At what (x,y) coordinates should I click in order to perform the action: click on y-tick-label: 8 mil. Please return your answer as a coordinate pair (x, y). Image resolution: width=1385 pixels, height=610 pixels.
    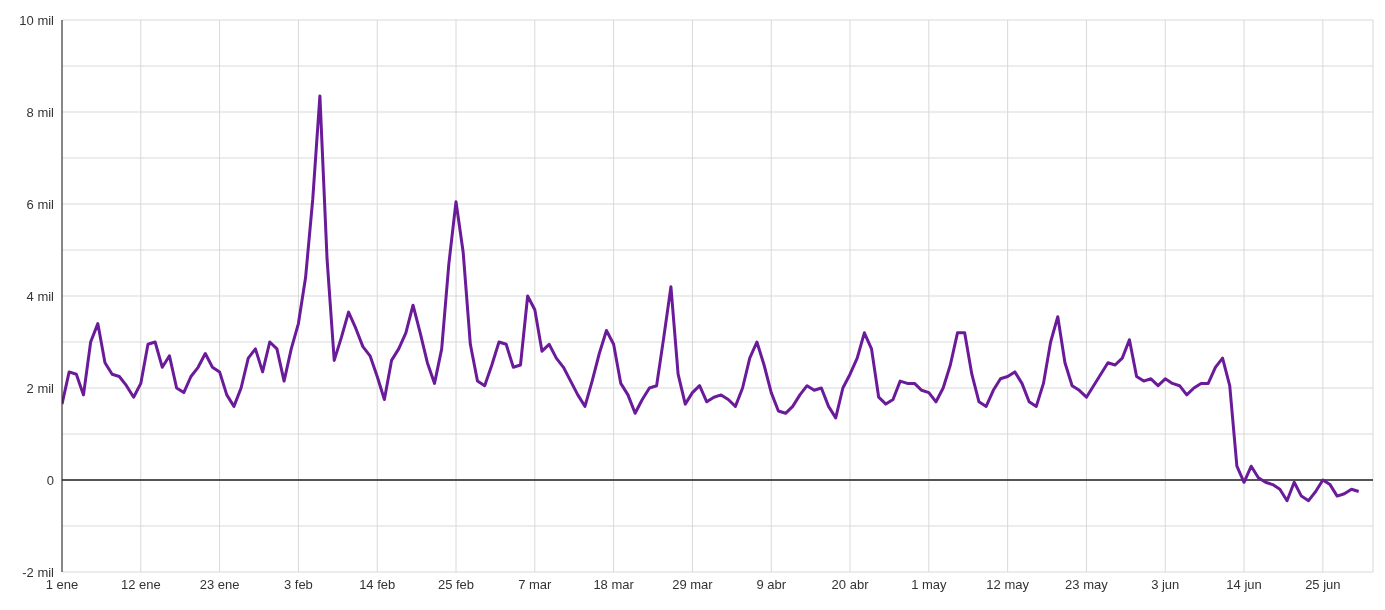
    Looking at the image, I should click on (40, 112).